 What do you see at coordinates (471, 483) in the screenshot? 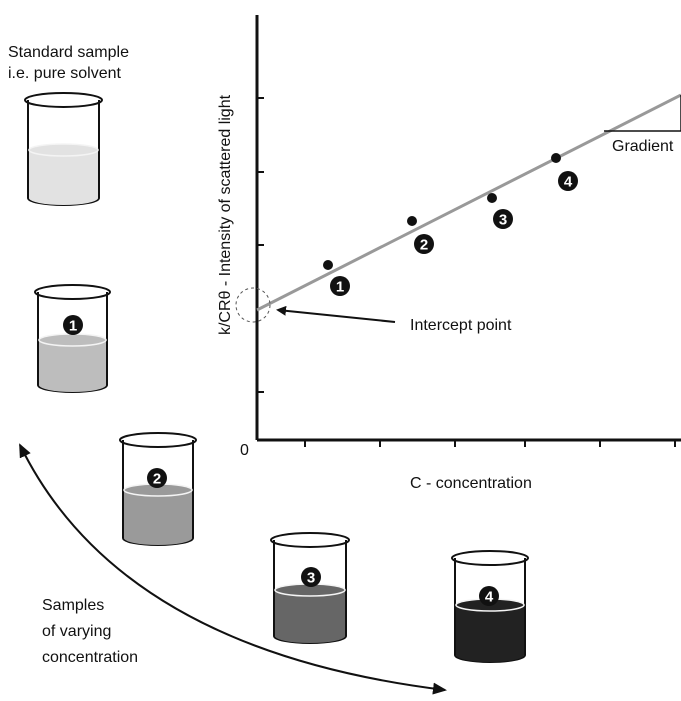
I see `x-axis-label: C - concentration` at bounding box center [471, 483].